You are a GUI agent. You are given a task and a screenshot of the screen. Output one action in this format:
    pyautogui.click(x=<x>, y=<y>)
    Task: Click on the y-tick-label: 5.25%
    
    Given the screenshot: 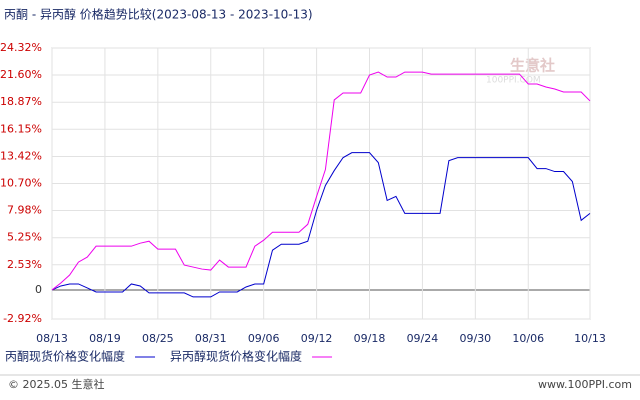 What is the action you would take?
    pyautogui.click(x=24, y=237)
    